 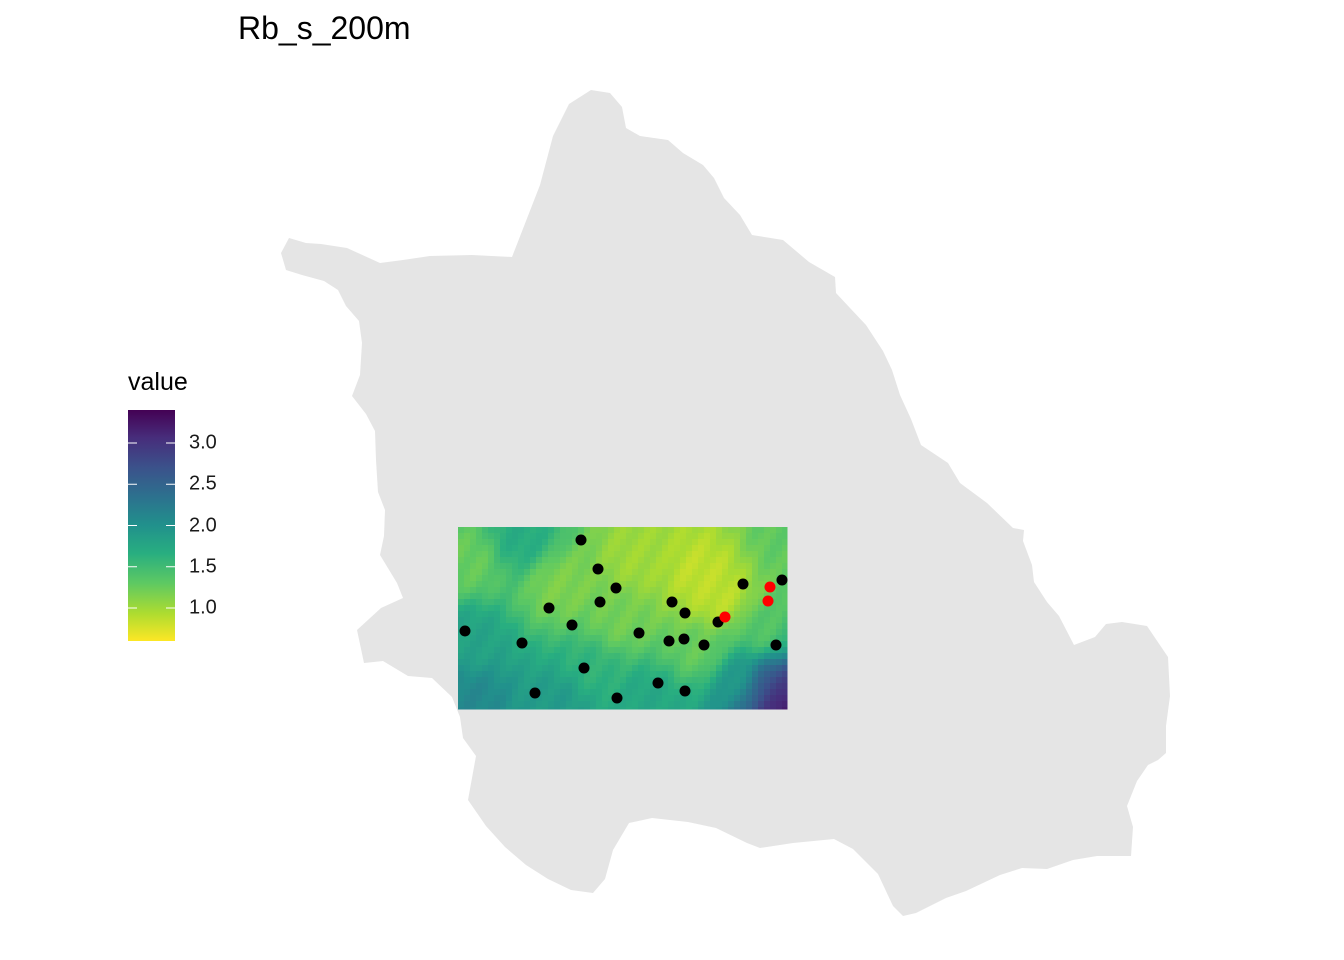 What do you see at coordinates (203, 607) in the screenshot?
I see `legend-tick-label: 1.0` at bounding box center [203, 607].